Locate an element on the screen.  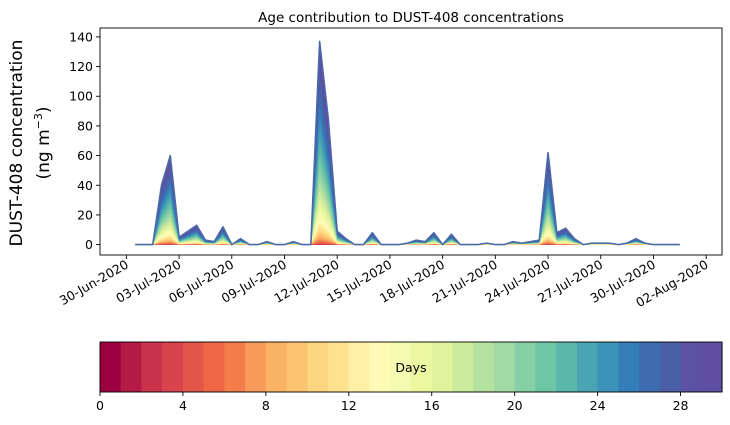
y-tick-label-120: 120 is located at coordinates (81, 66).